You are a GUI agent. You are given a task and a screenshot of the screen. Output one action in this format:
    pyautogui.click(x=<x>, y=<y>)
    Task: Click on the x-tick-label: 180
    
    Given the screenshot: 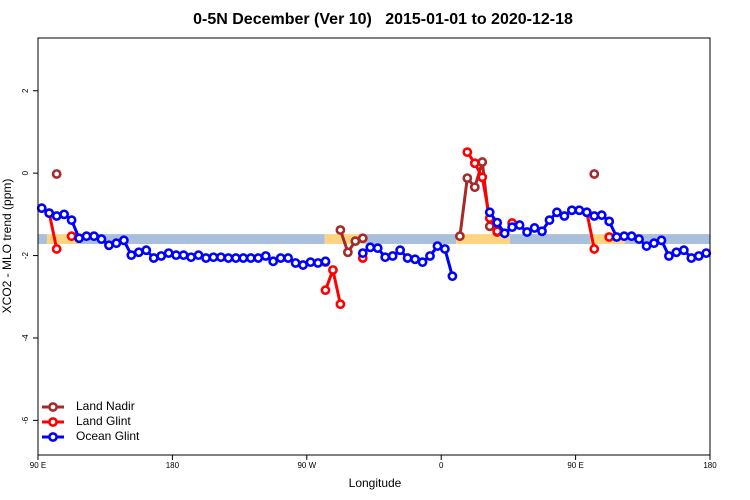 What is the action you would take?
    pyautogui.click(x=173, y=465)
    